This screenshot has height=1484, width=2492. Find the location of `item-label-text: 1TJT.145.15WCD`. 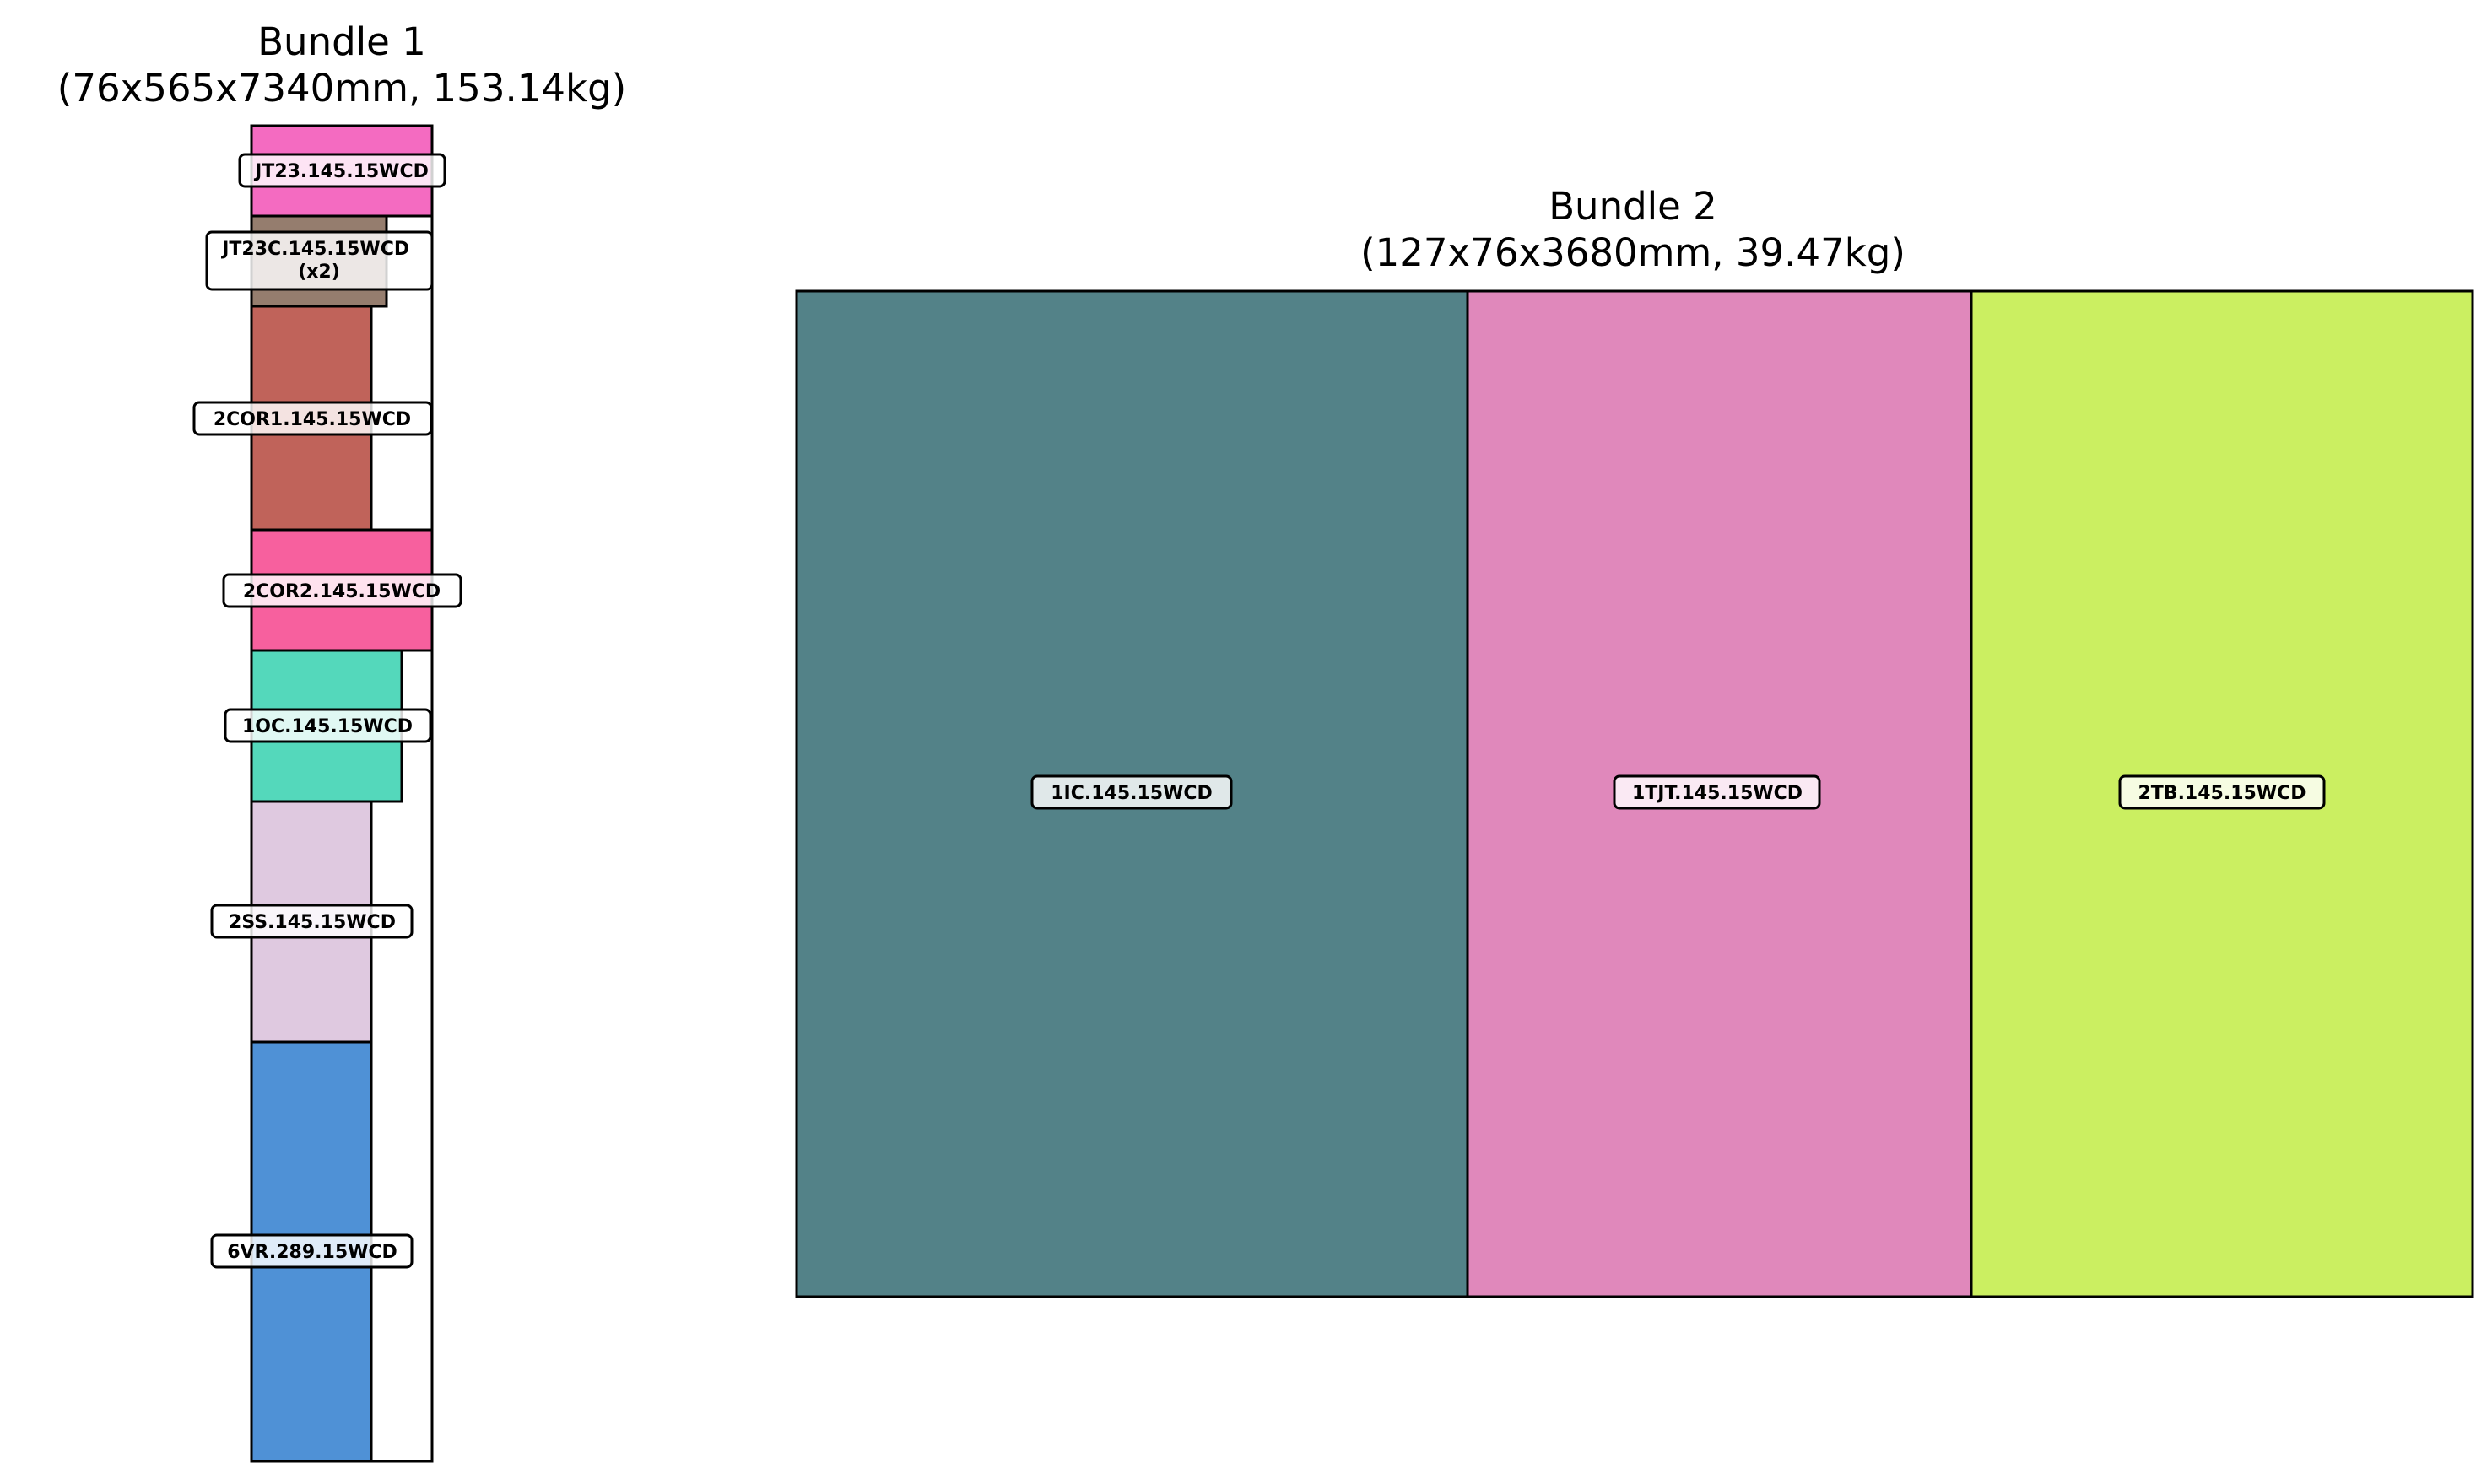

item-label-text: 1TJT.145.15WCD is located at coordinates (1717, 793).